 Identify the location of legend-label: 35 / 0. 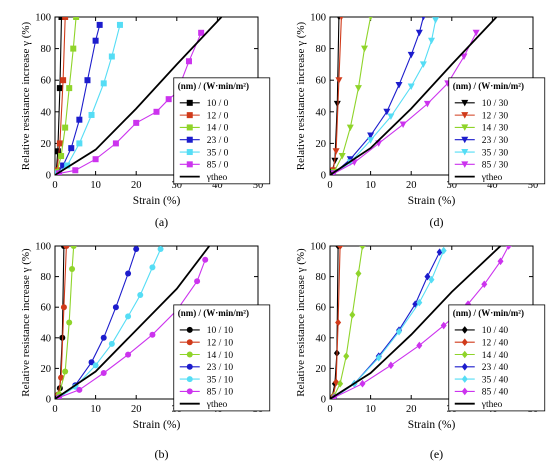
(218, 153).